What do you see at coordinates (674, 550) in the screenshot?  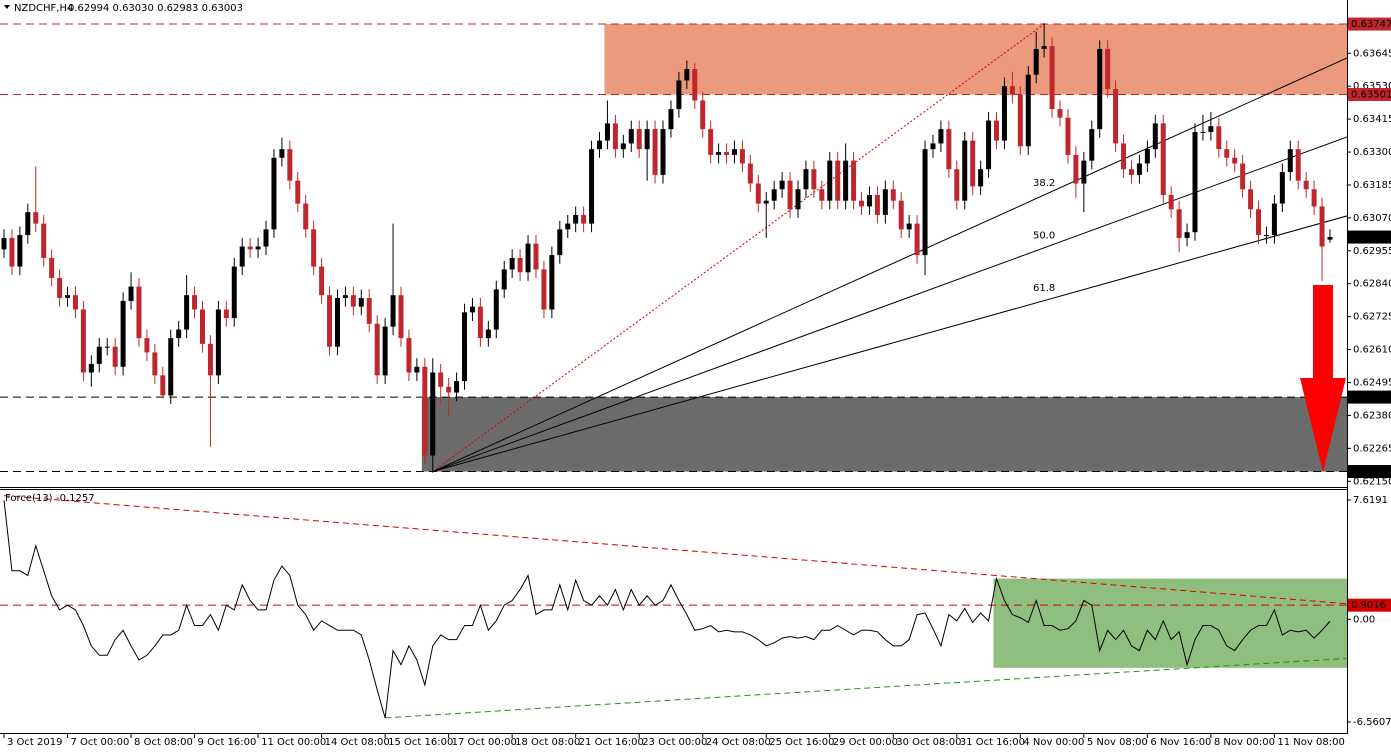 I see `trendline` at bounding box center [674, 550].